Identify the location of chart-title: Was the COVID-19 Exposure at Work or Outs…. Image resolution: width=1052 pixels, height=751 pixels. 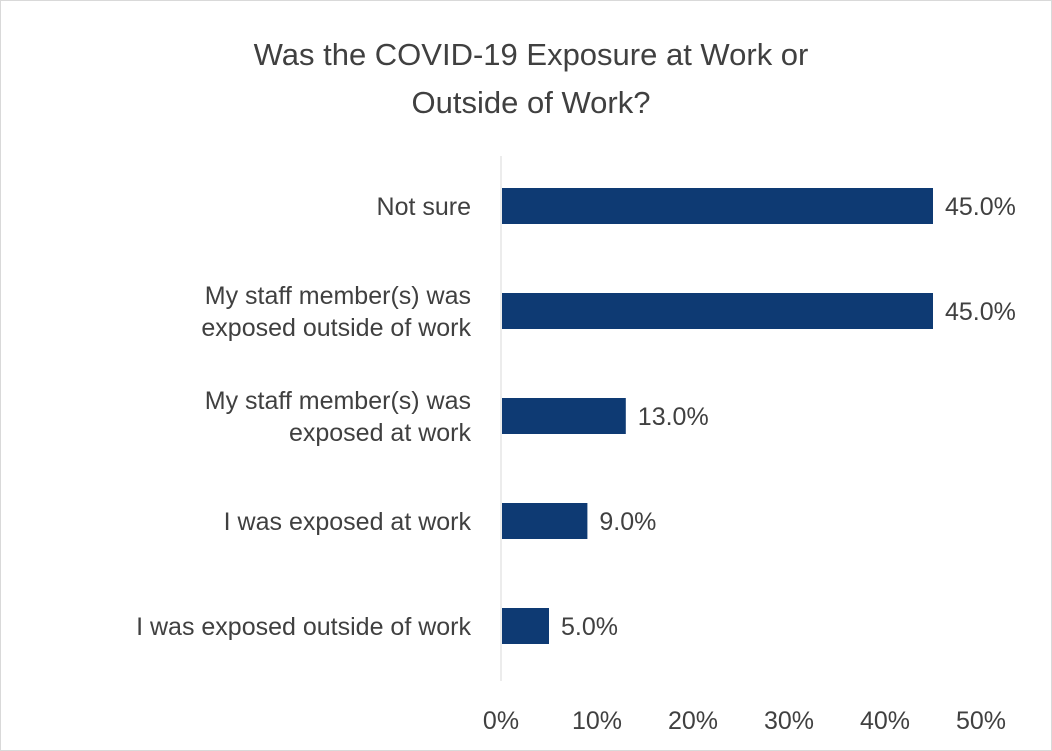
(531, 78).